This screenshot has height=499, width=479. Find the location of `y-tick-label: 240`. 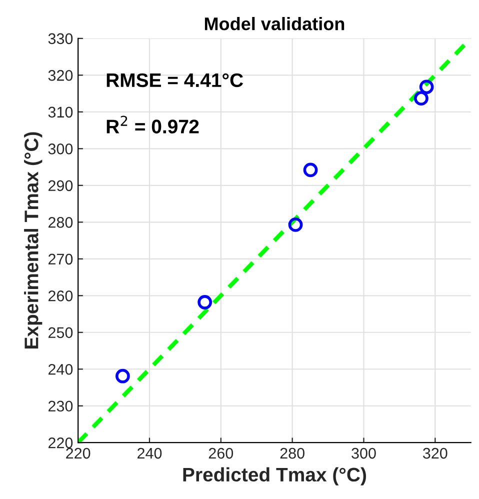

y-tick-label: 240 is located at coordinates (60, 369).